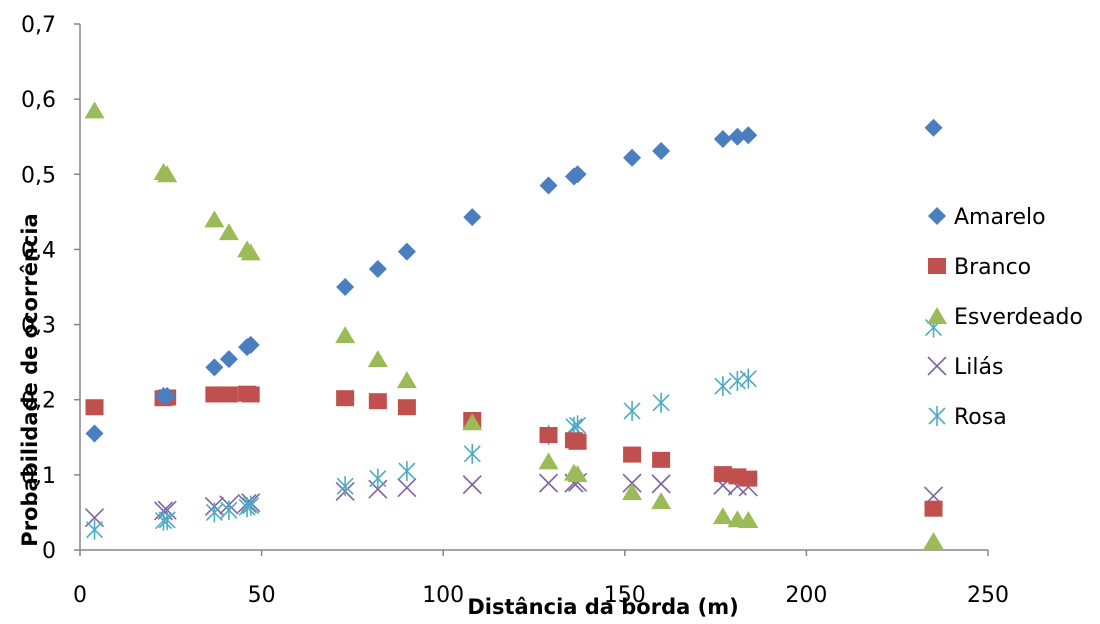 This screenshot has width=1100, height=624. Describe the element at coordinates (38, 476) in the screenshot. I see `y-tick-label: 0,1` at that location.